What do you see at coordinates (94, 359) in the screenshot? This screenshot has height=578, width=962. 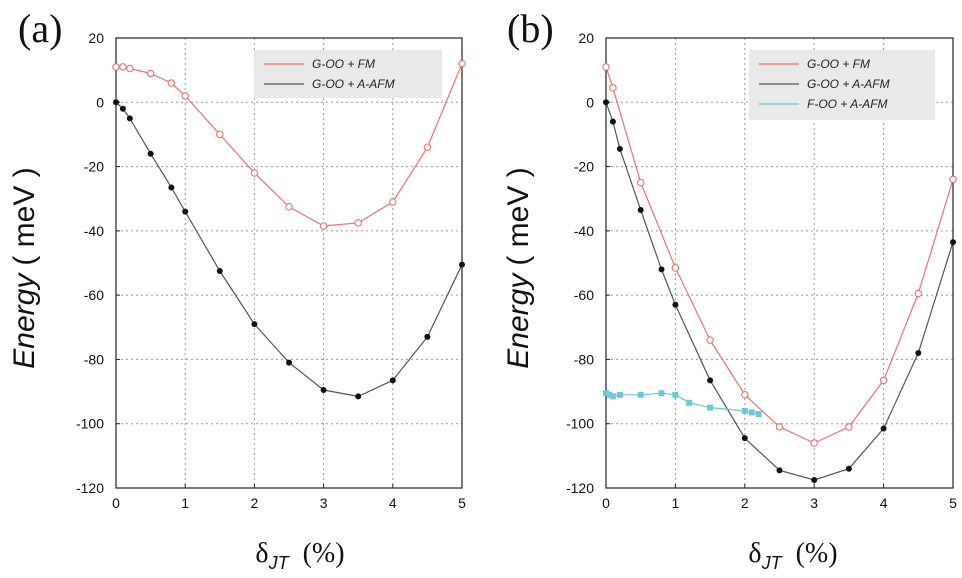 I see `y-tick-label: -80` at bounding box center [94, 359].